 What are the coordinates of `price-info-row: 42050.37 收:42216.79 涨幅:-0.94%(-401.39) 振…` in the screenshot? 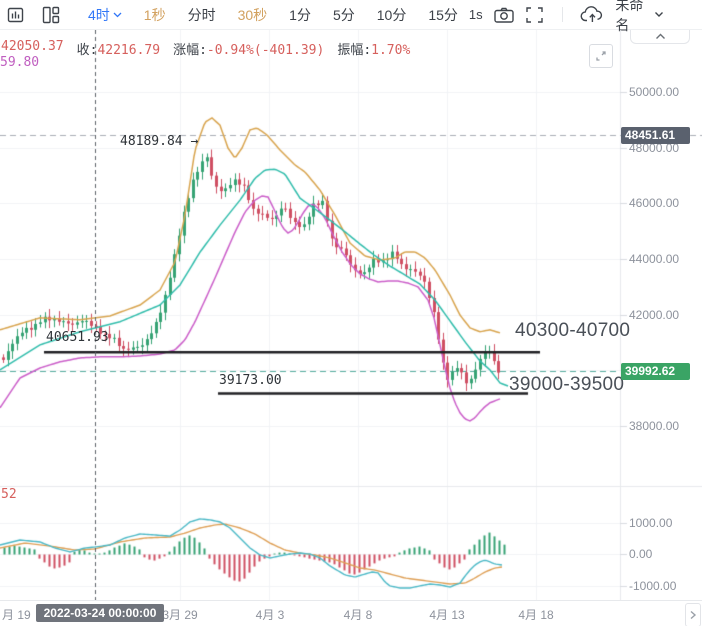 It's located at (205, 48).